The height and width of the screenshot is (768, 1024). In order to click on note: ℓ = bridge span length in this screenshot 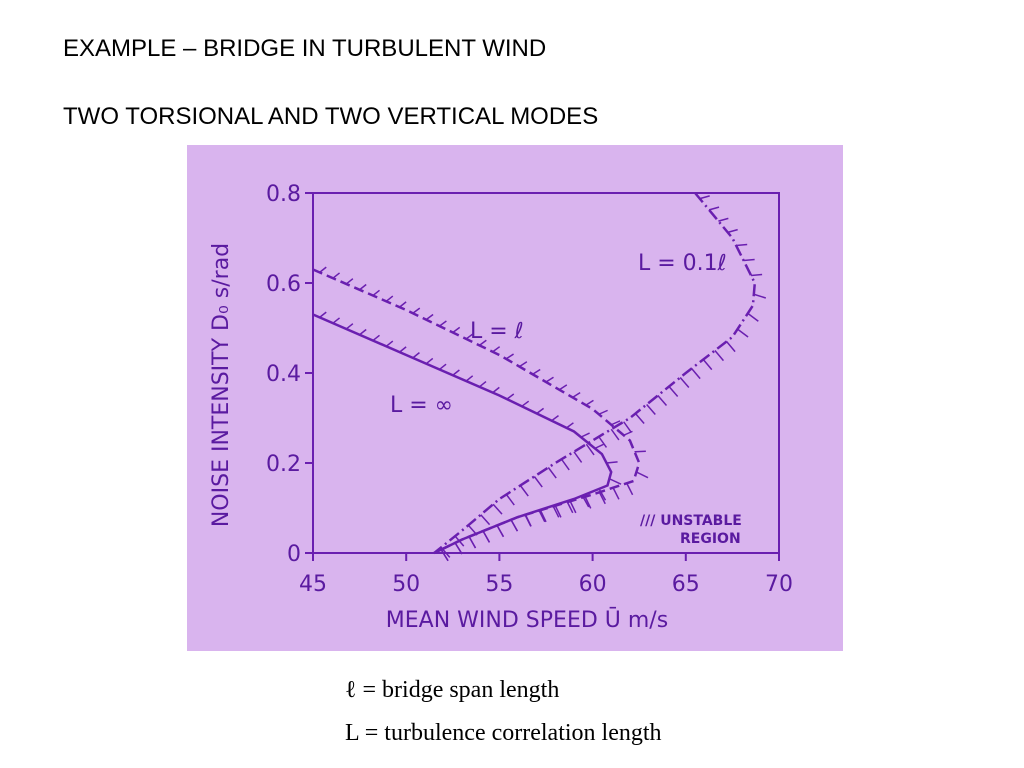, I will do `click(452, 690)`.